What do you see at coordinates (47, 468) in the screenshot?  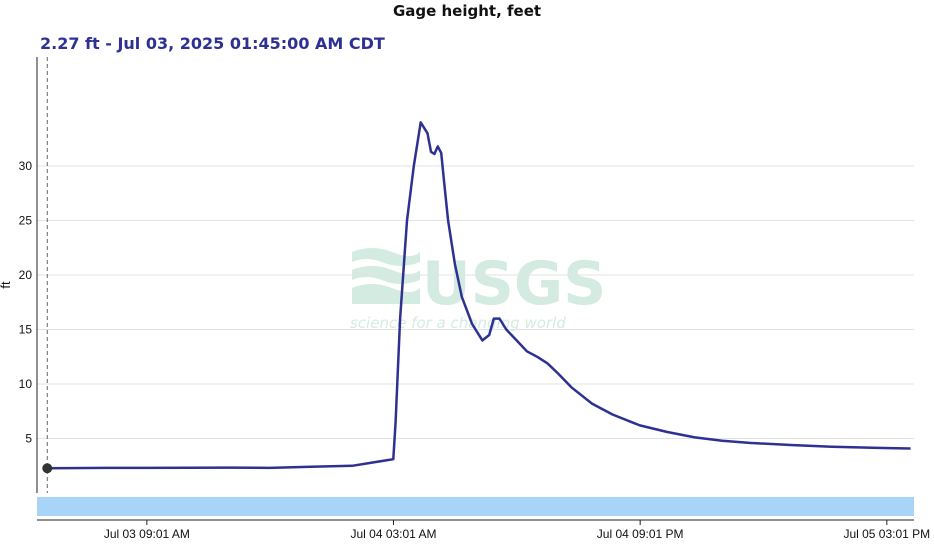 I see `hover-point-marker` at bounding box center [47, 468].